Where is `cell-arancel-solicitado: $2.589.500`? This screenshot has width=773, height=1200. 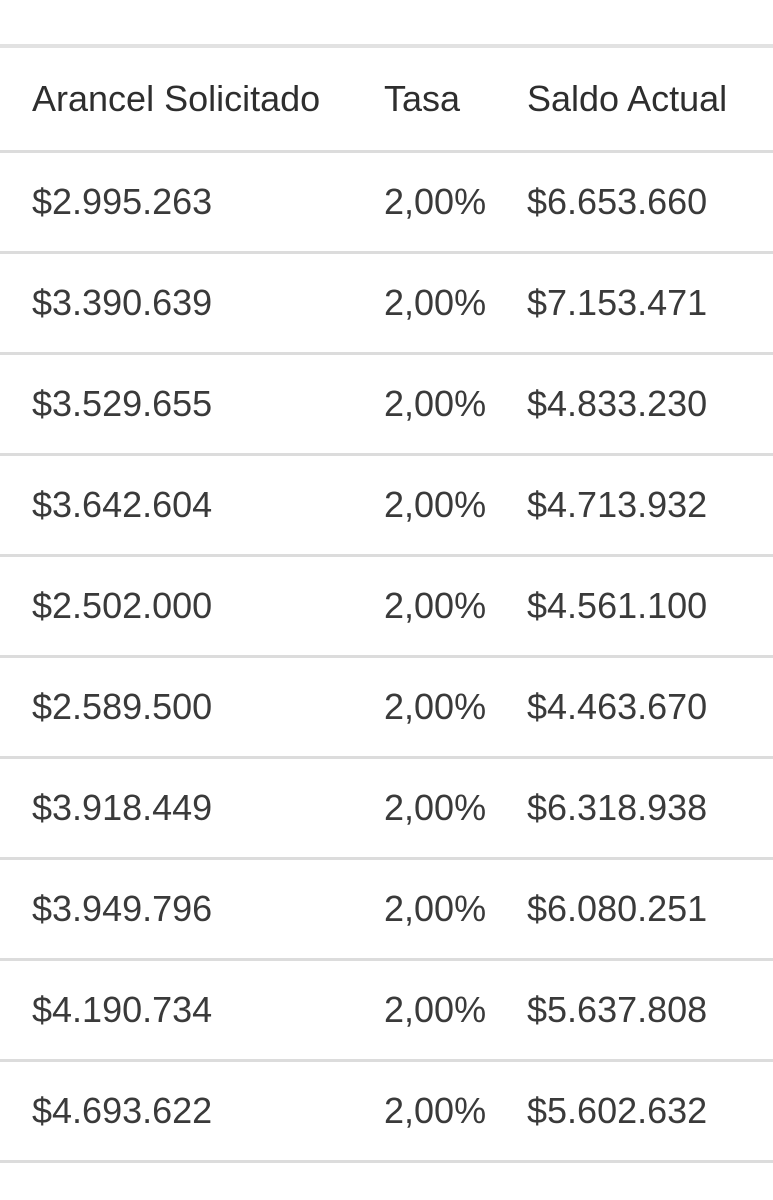 cell-arancel-solicitado: $2.589.500 is located at coordinates (176, 707).